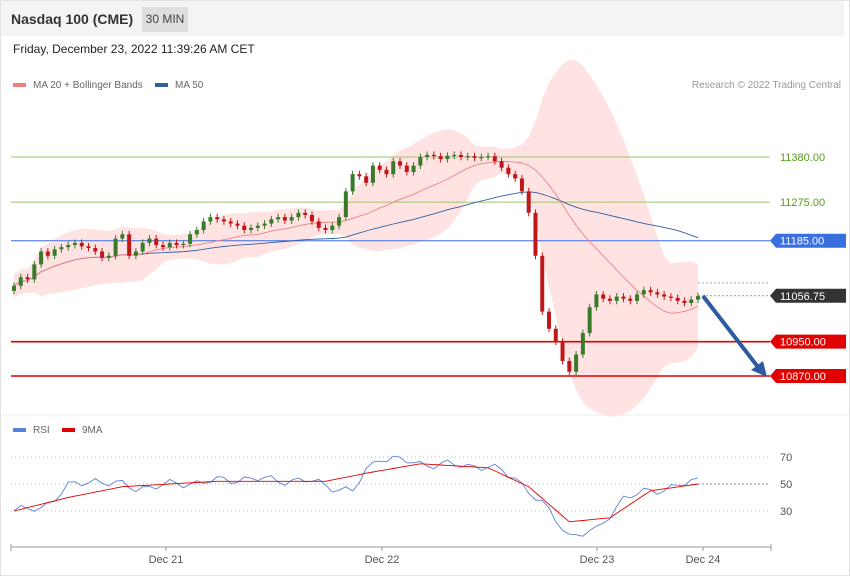  I want to click on legend-ma50: MA 50, so click(179, 85).